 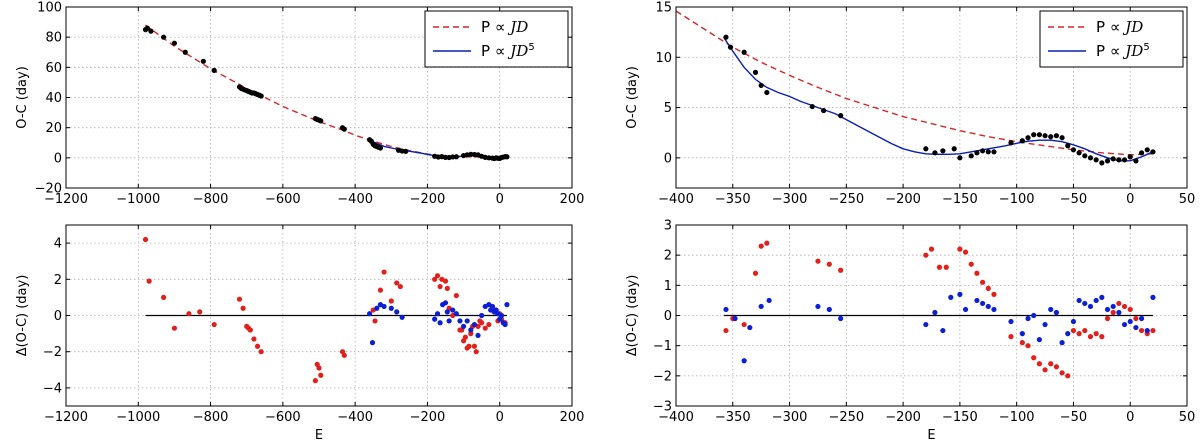 I want to click on x-tick-label: −250, so click(x=846, y=417).